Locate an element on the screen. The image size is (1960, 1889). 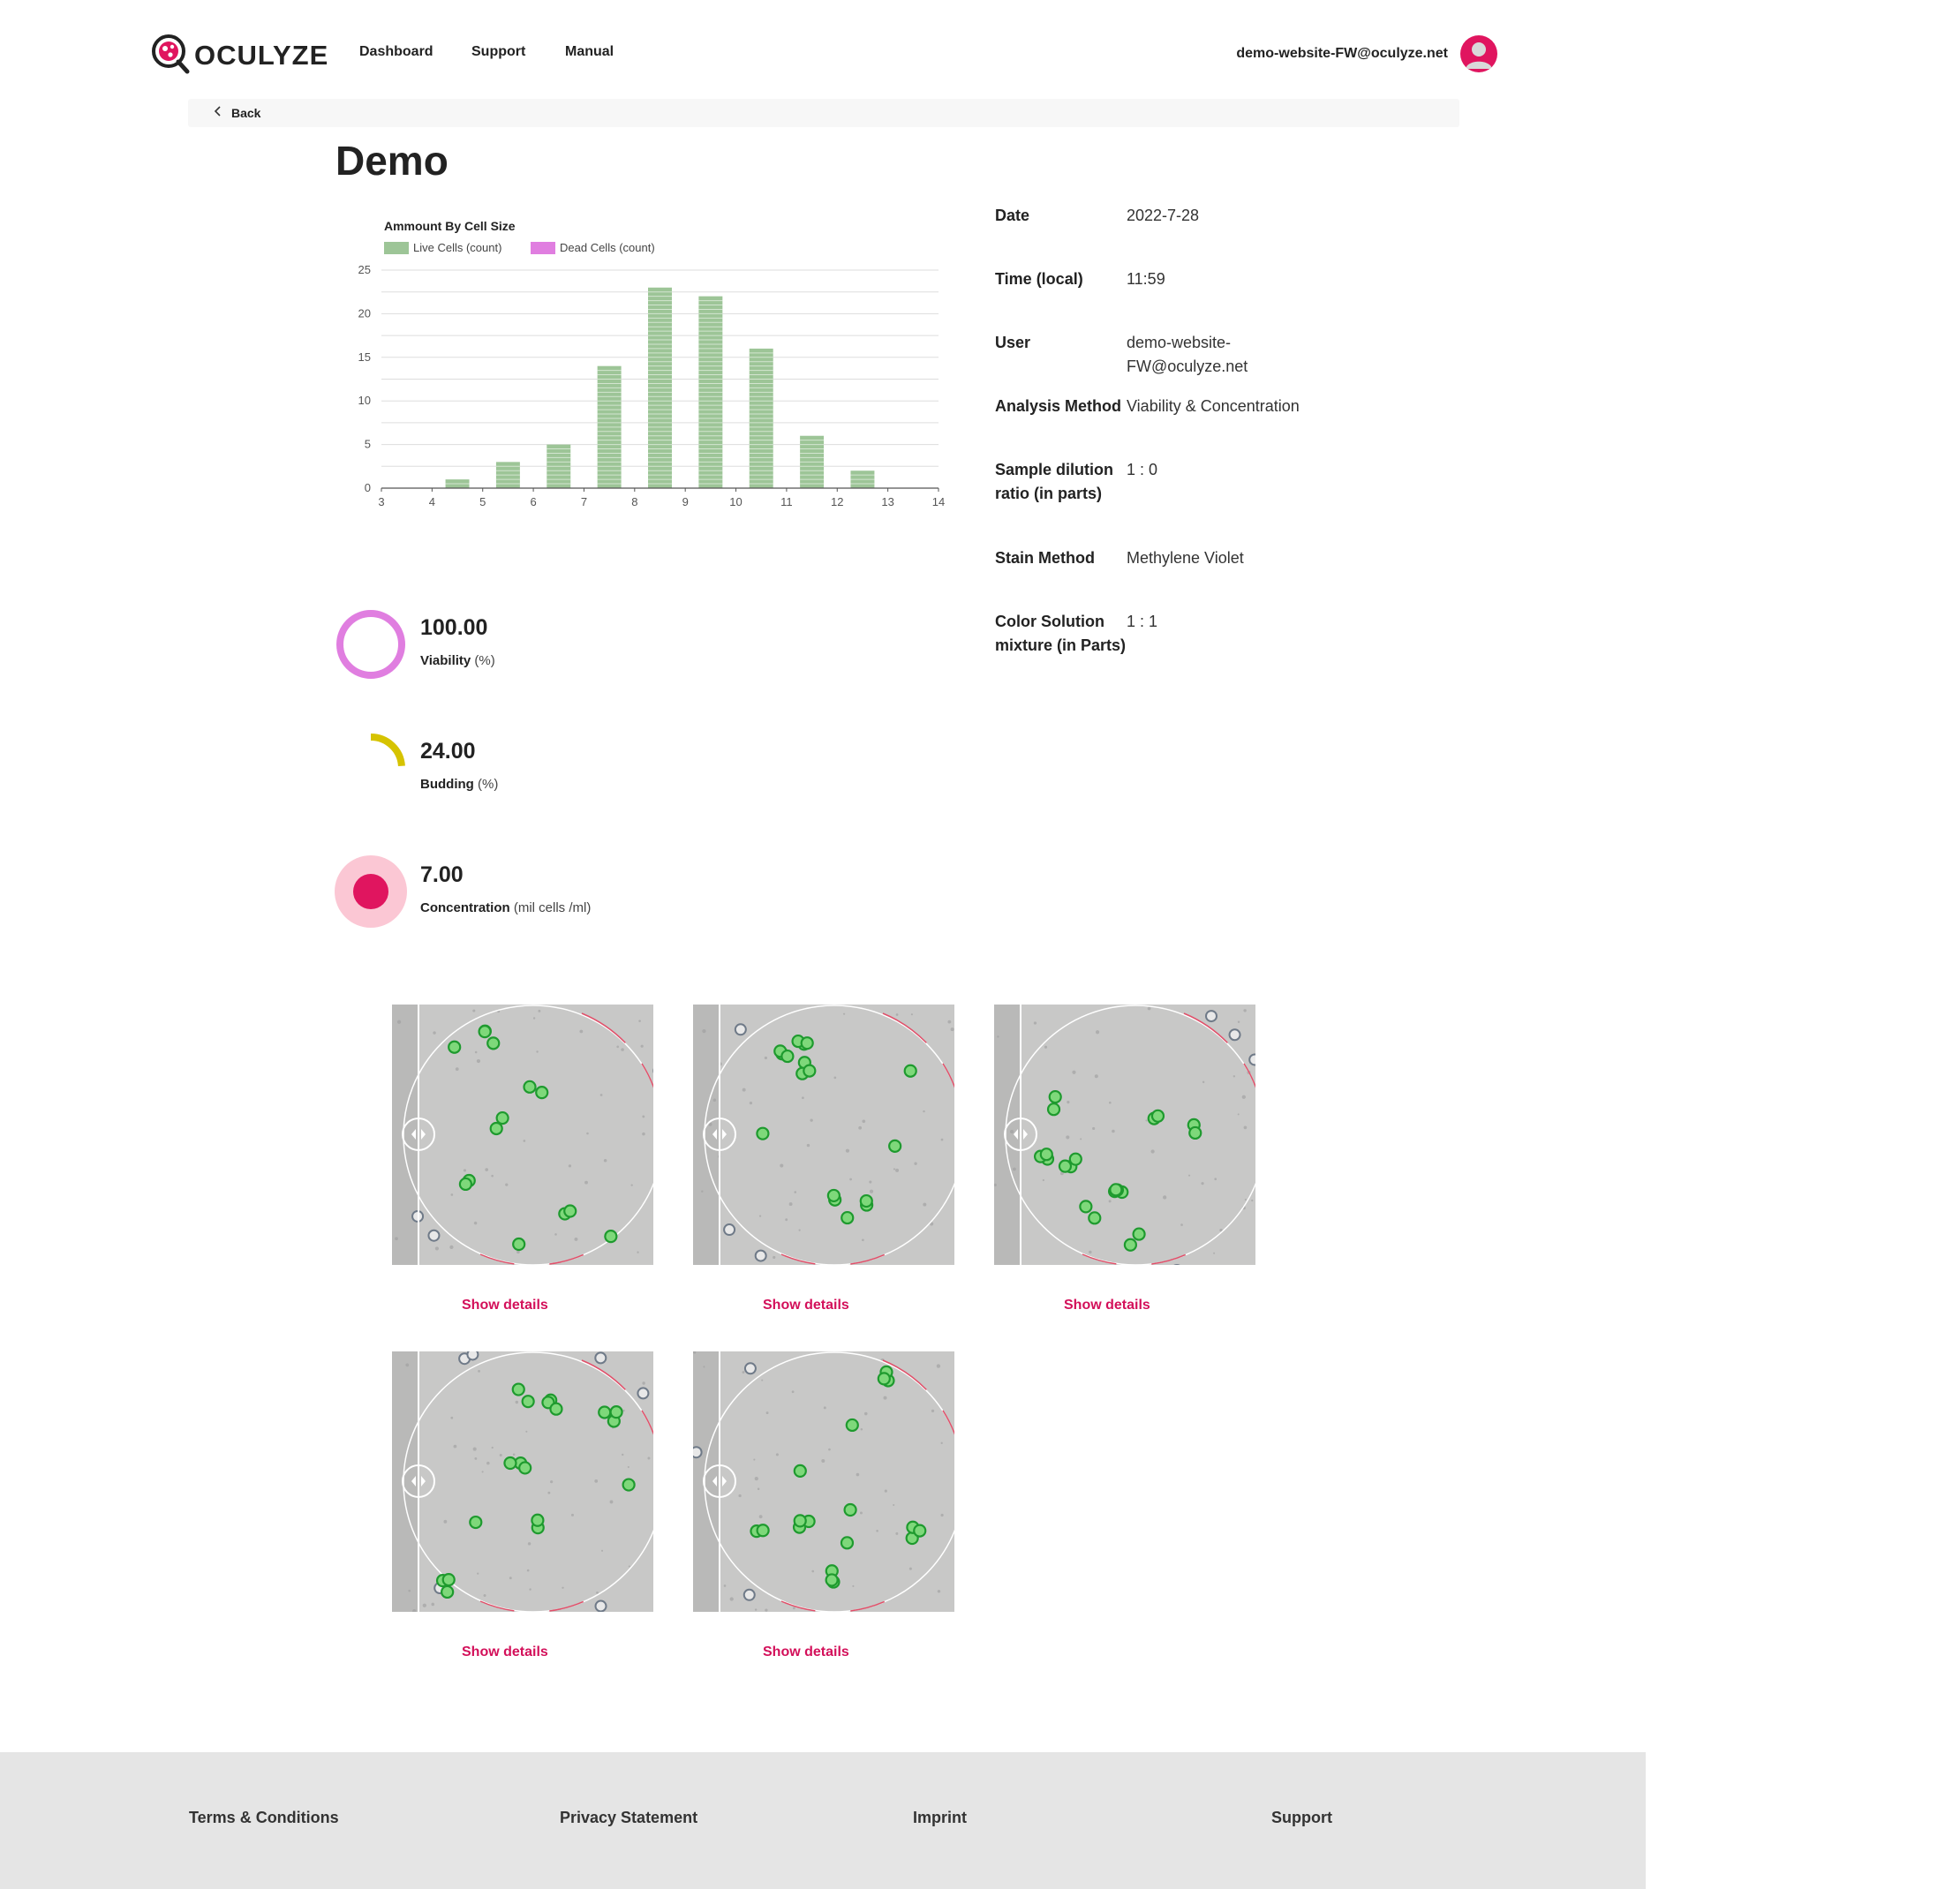
detail-date-value: 2022-7-28 is located at coordinates (1163, 216).